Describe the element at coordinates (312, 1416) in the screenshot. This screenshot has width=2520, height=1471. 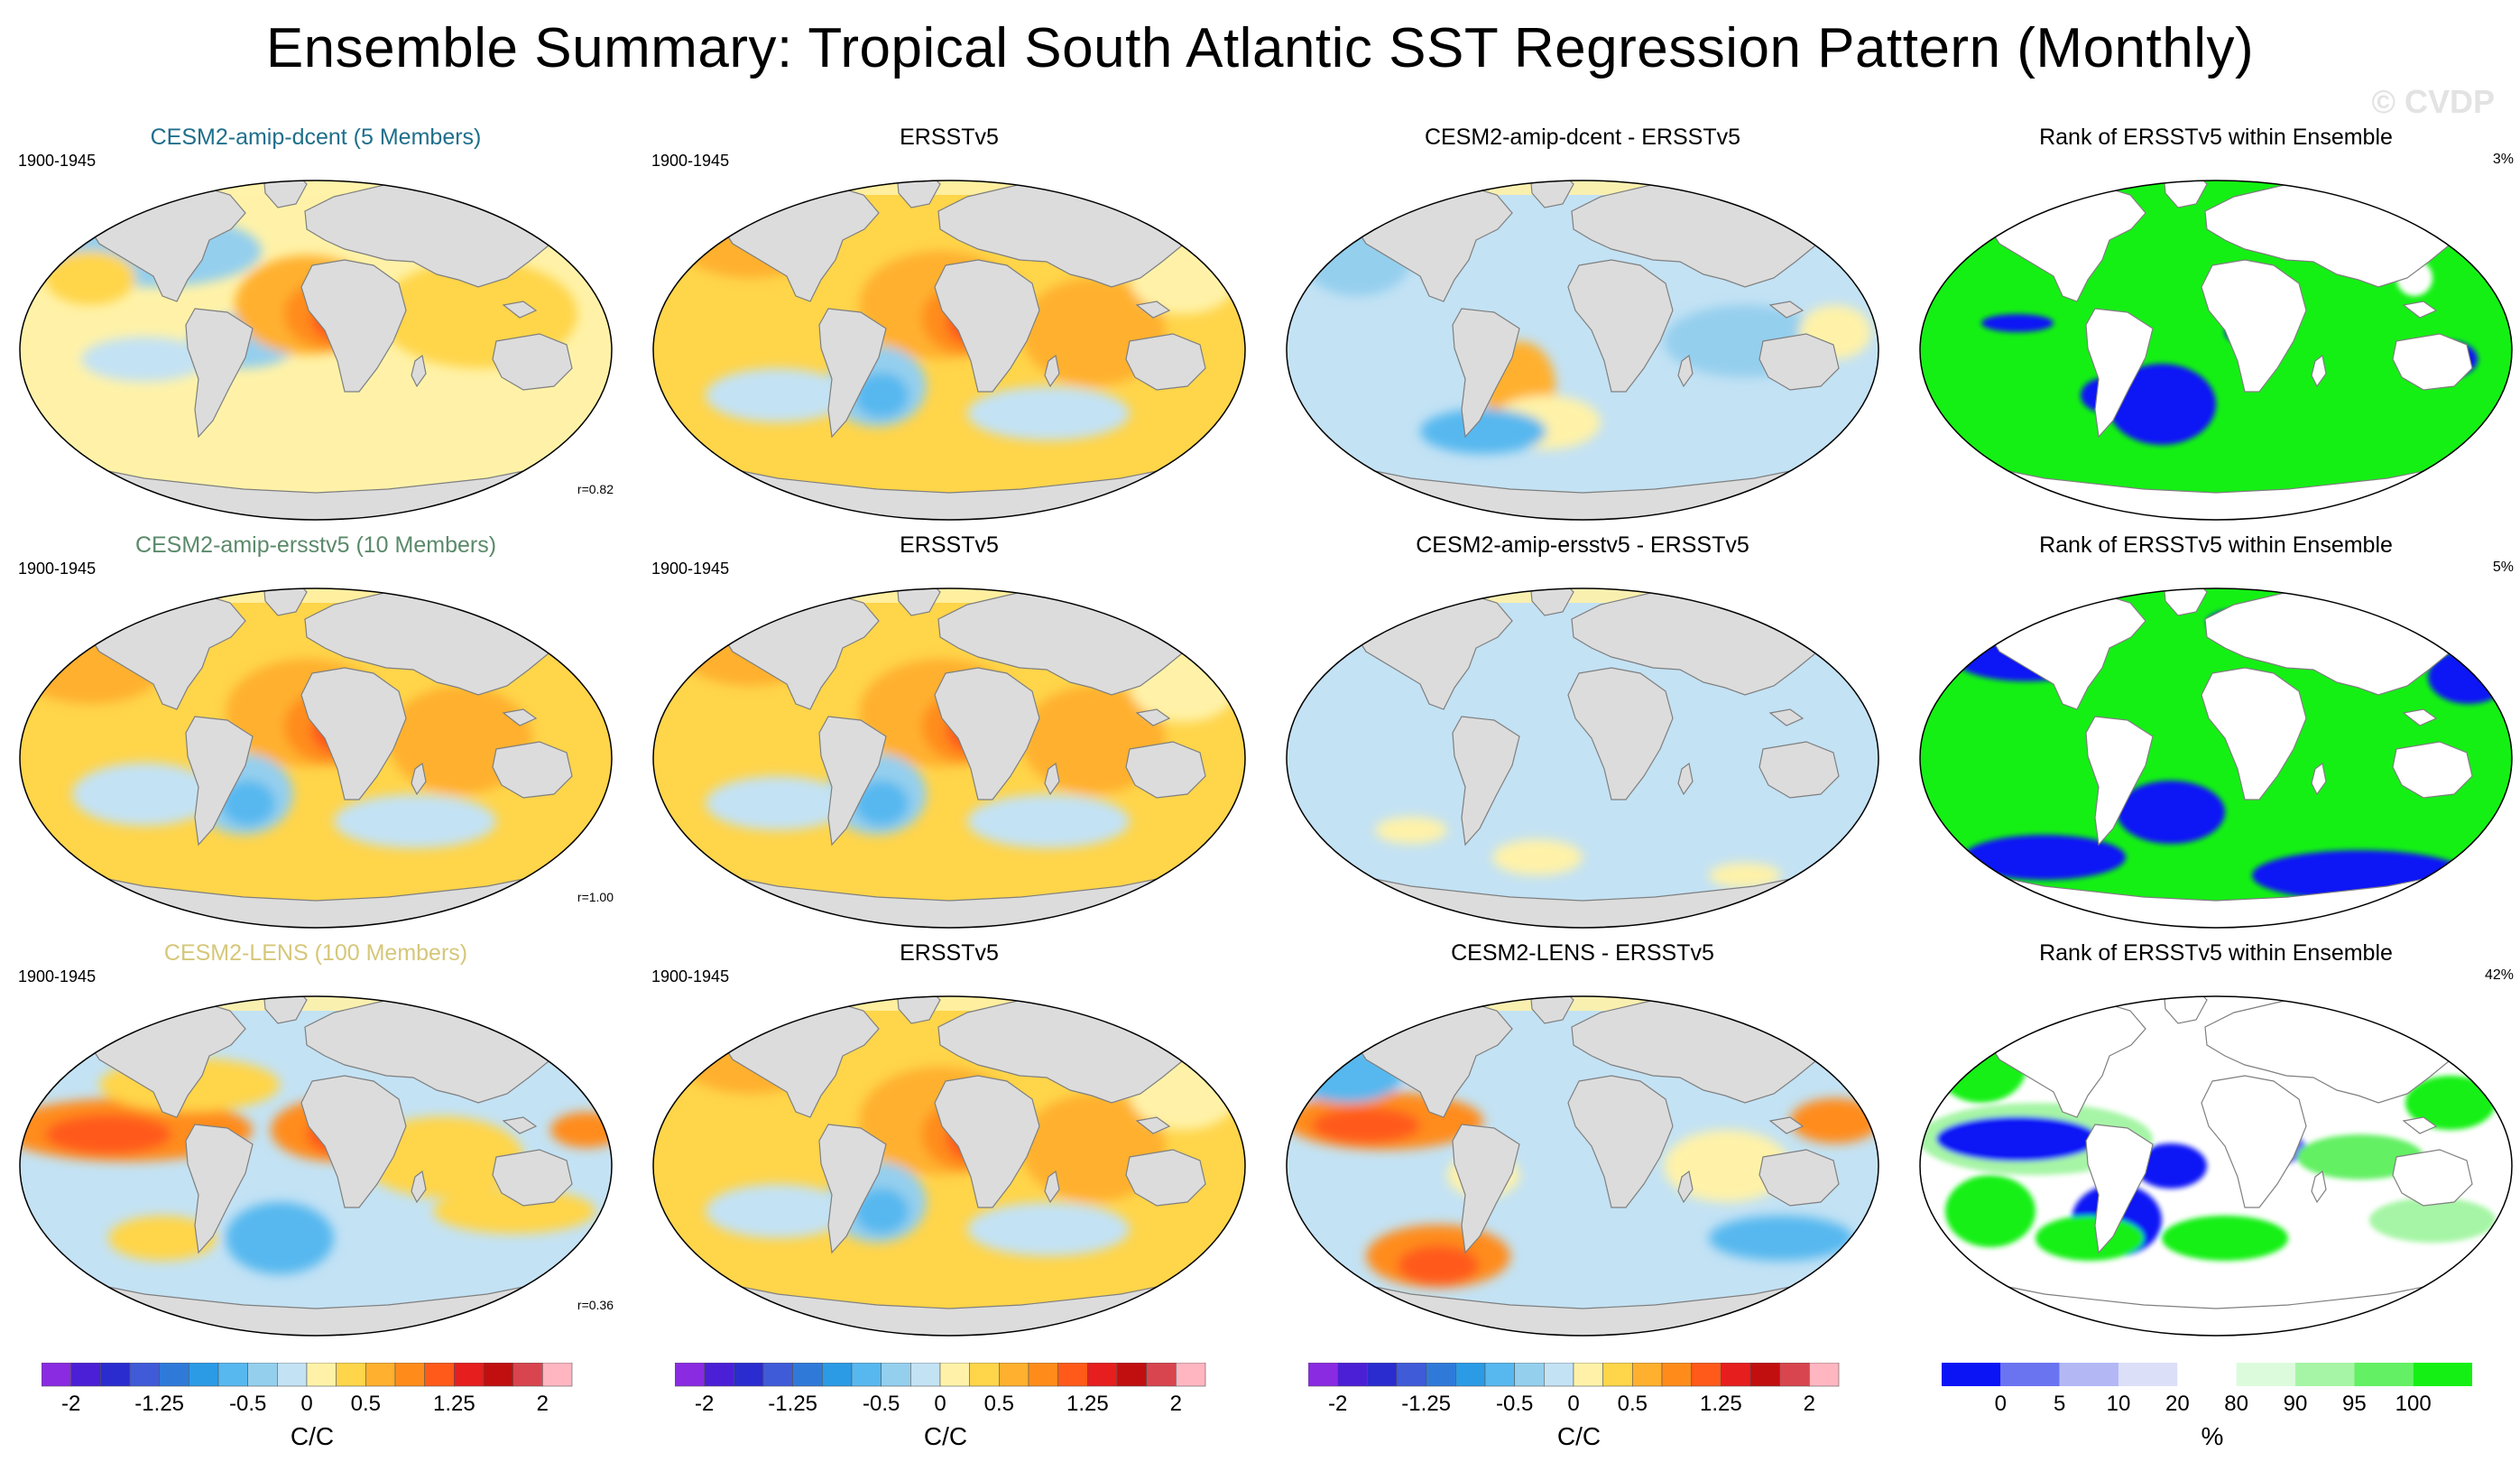
I see `sst-colorbar-1: -2 -1.25 -0.5 0 0.5 1.25 2 C/C` at that location.